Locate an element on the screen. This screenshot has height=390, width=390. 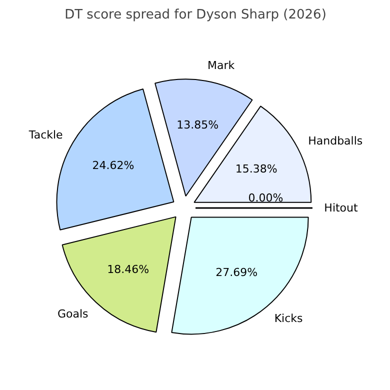
data-label: 13.85% is located at coordinates (197, 125).